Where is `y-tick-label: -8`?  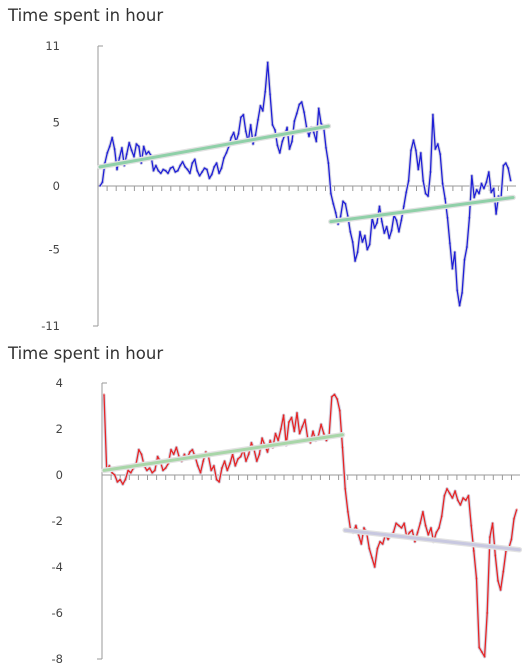
y-tick-label: -8 is located at coordinates (57, 659).